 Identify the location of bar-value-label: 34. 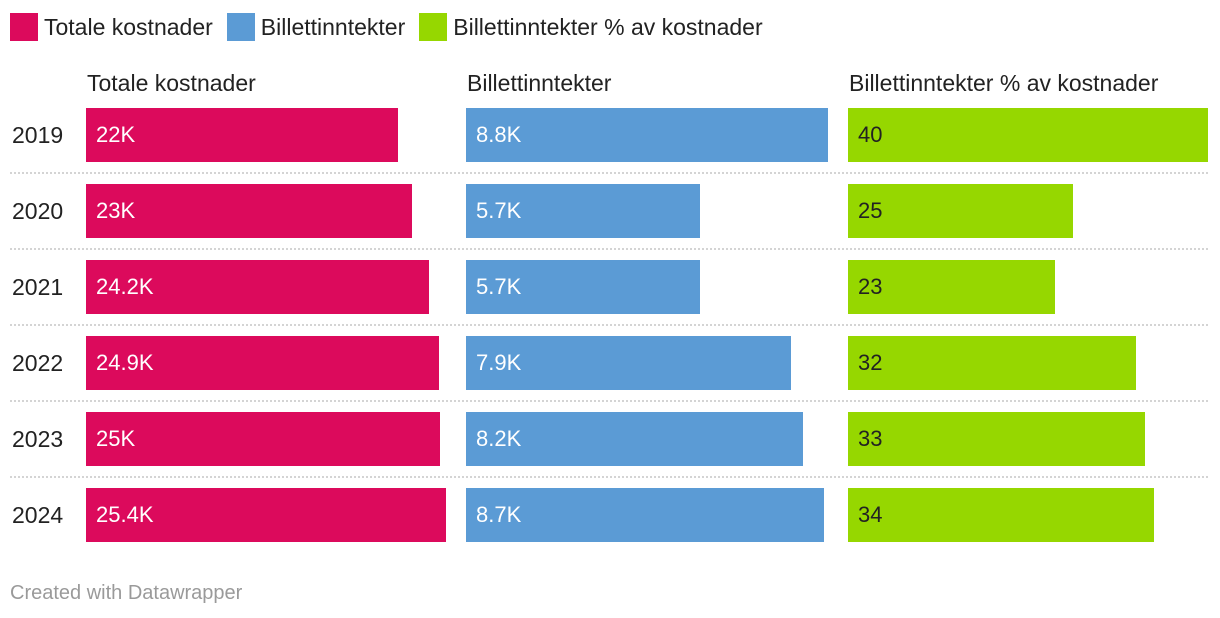
(870, 514).